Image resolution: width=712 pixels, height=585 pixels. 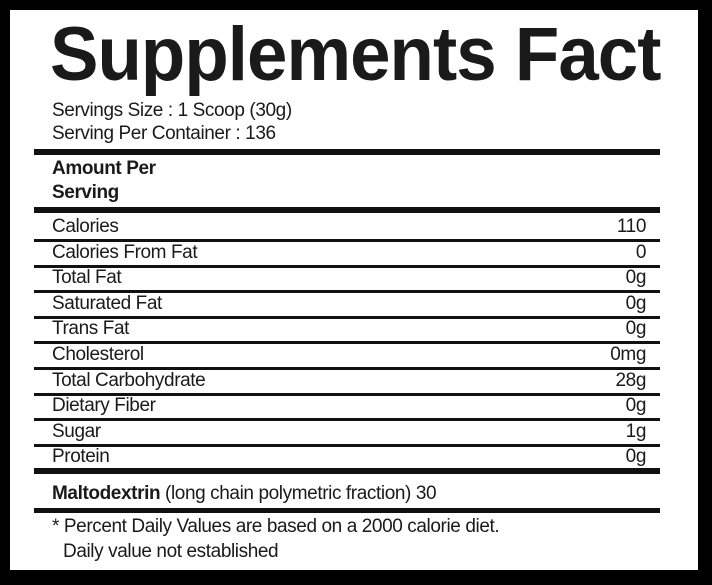 I want to click on ingredient-detail: (long chain polymetric fraction) 30, so click(x=298, y=493).